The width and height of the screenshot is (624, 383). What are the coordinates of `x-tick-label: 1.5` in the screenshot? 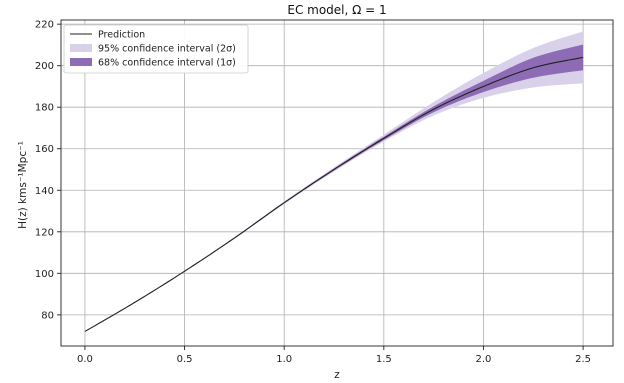 It's located at (384, 359).